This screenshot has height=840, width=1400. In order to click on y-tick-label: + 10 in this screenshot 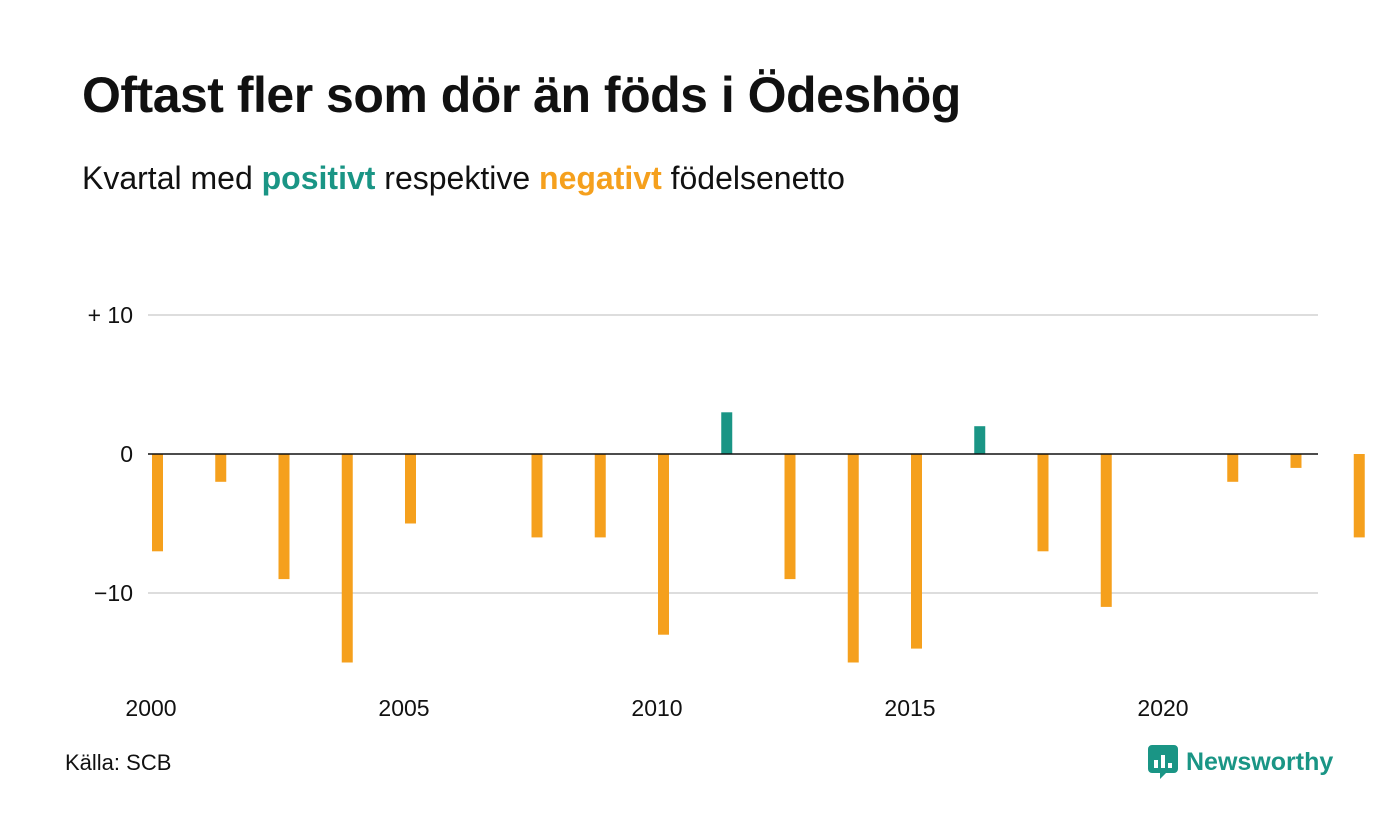, I will do `click(110, 315)`.